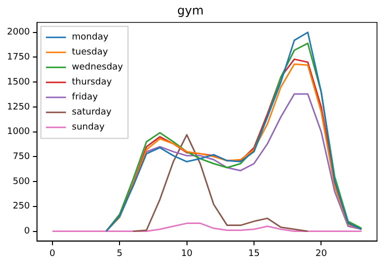  Describe the element at coordinates (119, 253) in the screenshot. I see `x-tick-label: 5` at that location.